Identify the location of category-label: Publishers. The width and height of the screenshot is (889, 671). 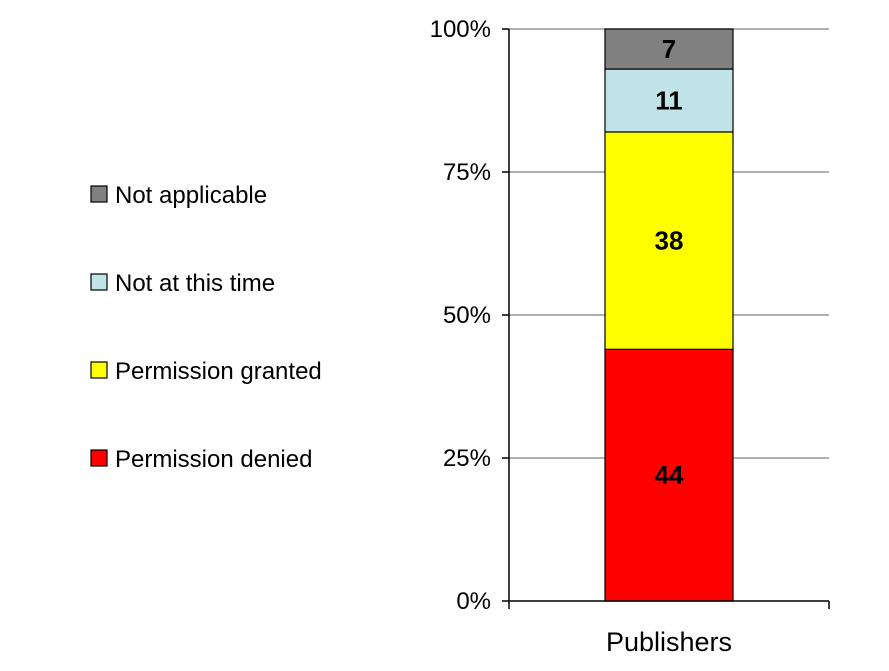
(669, 642).